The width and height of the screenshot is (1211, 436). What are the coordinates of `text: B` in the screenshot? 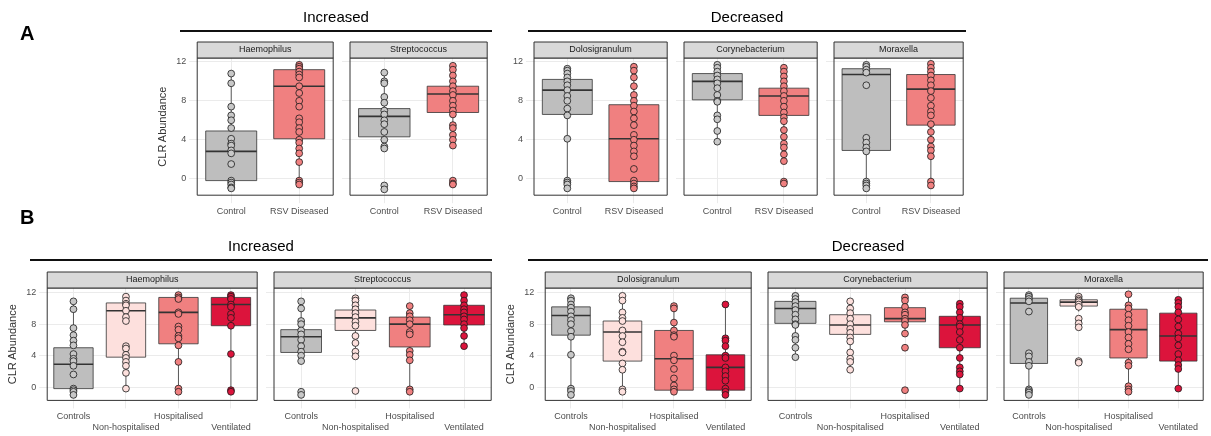 It's located at (27, 217).